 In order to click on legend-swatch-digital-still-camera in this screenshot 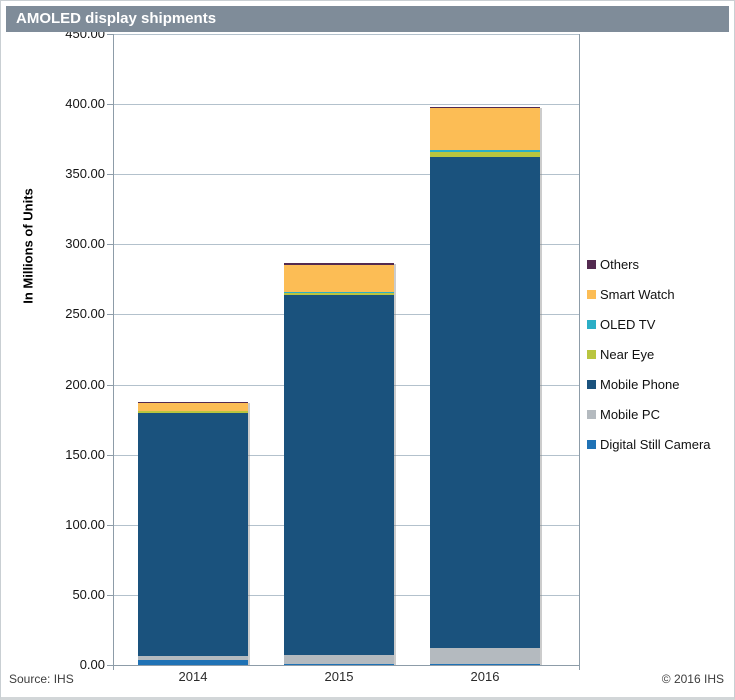, I will do `click(591, 444)`.